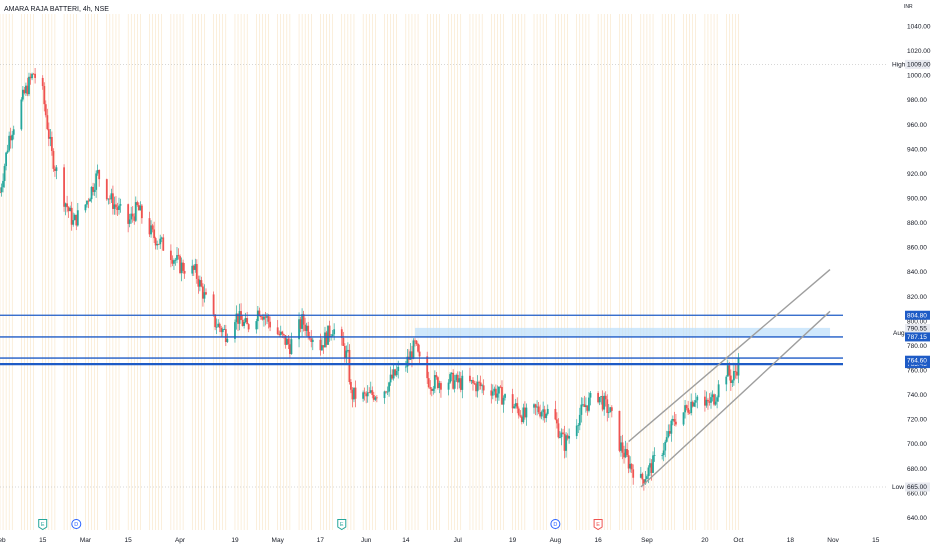 Image resolution: width=932 pixels, height=550 pixels. I want to click on level-tag: 764.60, so click(917, 360).